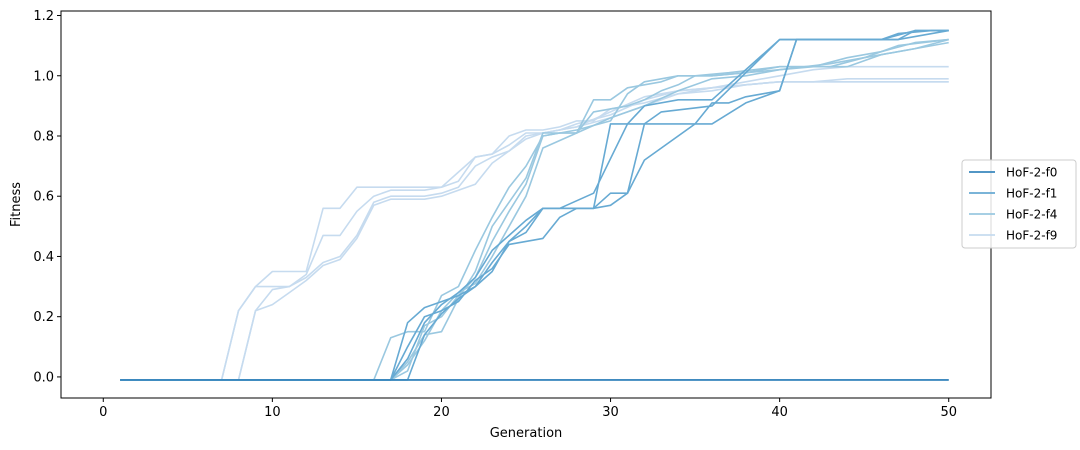 The height and width of the screenshot is (450, 1080). Describe the element at coordinates (43, 76) in the screenshot. I see `y-tick-label: 1.0` at that location.